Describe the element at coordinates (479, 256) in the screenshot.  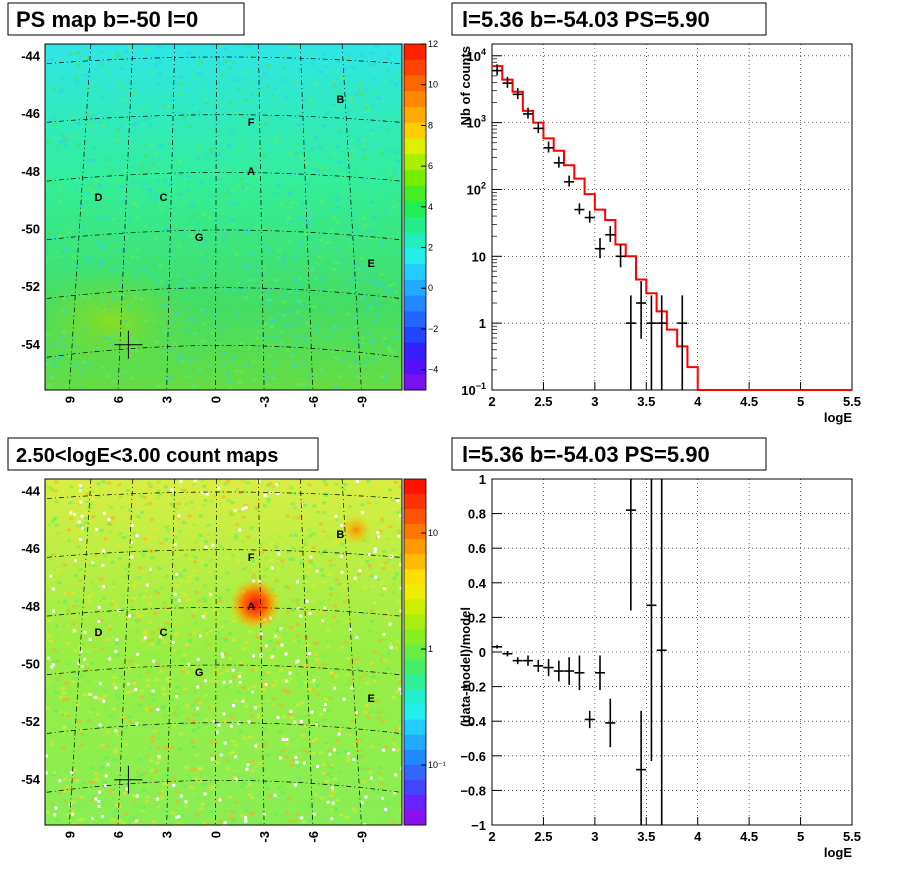
I see `spectrum-y-tick-label: 10` at that location.